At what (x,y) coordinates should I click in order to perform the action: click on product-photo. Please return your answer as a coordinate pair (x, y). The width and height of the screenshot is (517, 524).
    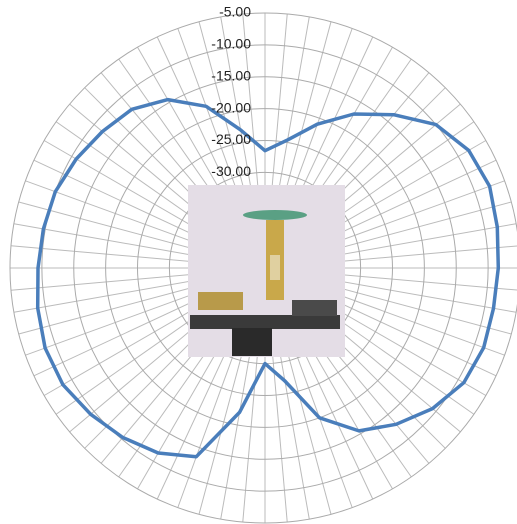
    Looking at the image, I should click on (266, 271).